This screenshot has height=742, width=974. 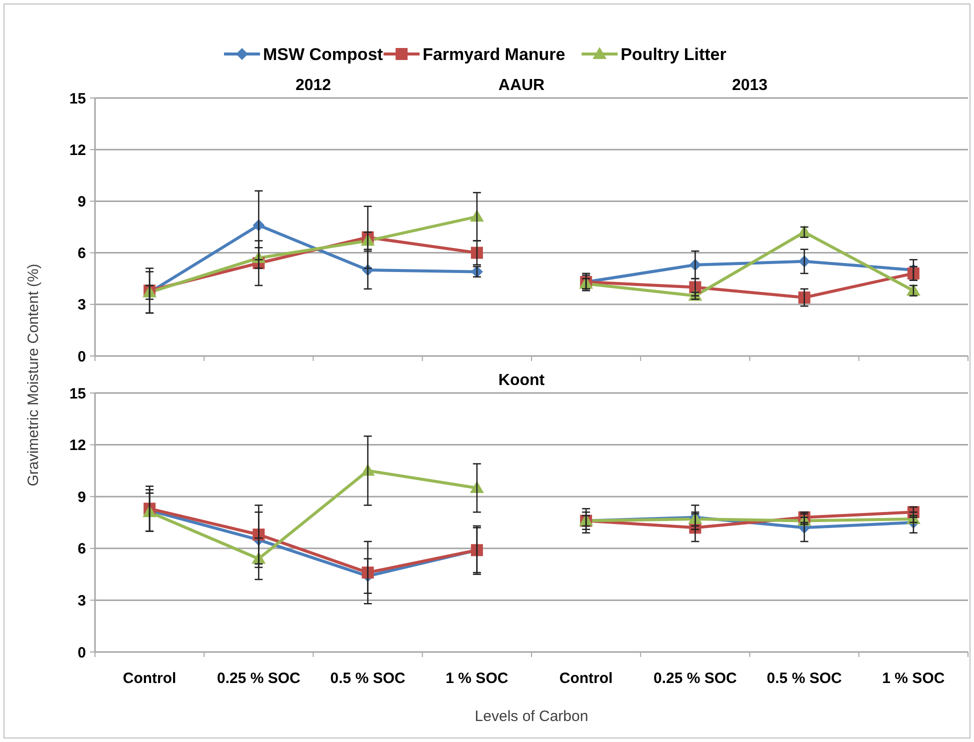 I want to click on chart-title: Koont, so click(x=522, y=380).